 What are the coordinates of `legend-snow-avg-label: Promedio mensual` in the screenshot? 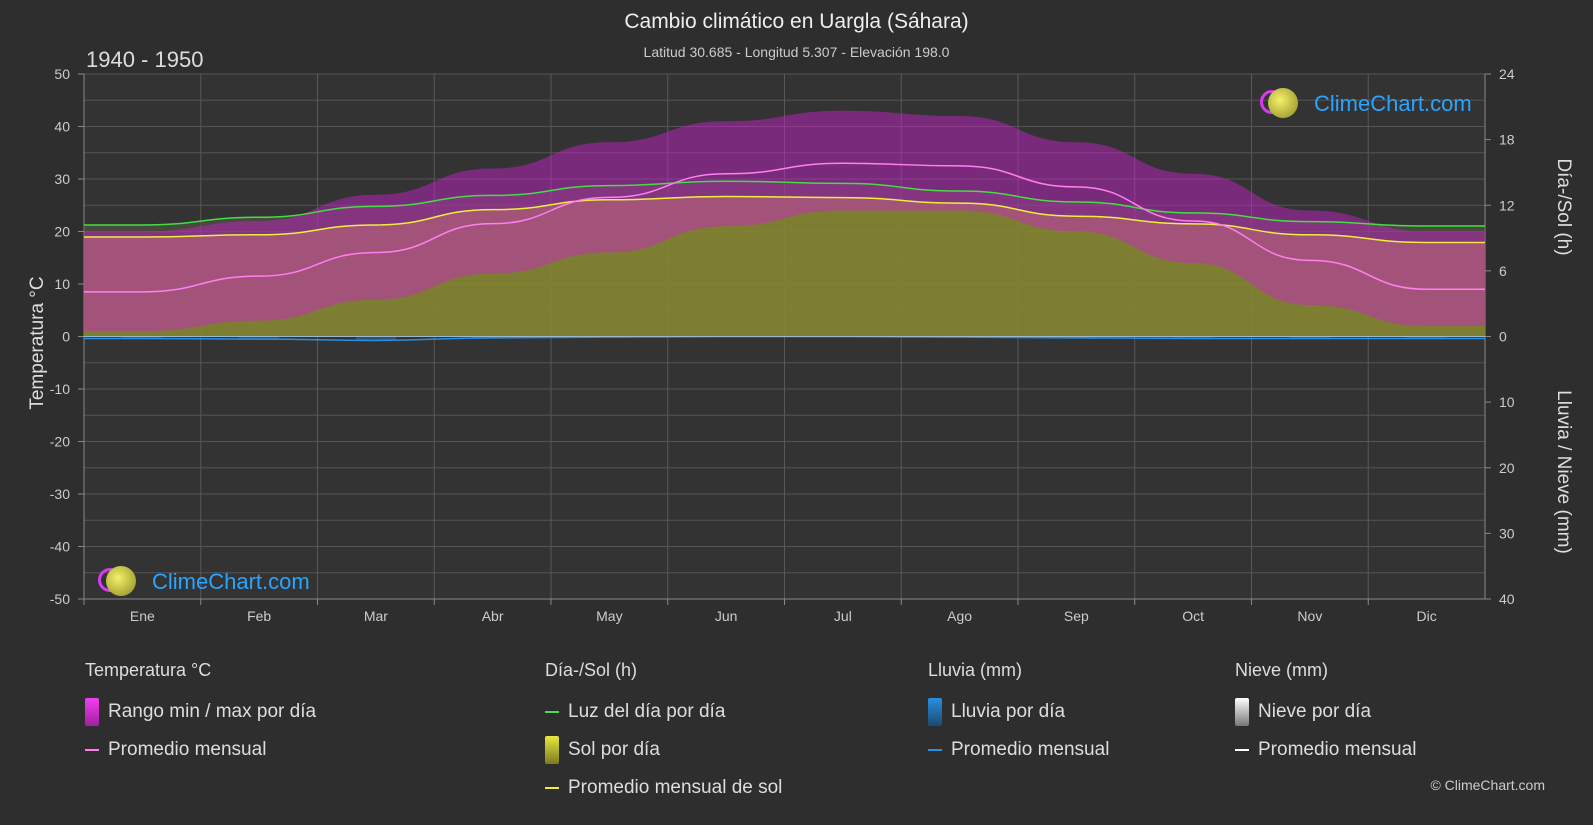 It's located at (1337, 749).